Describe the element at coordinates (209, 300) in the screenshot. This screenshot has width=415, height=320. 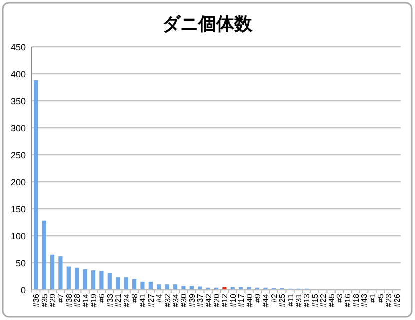
I see `x-tick-label: #42` at that location.